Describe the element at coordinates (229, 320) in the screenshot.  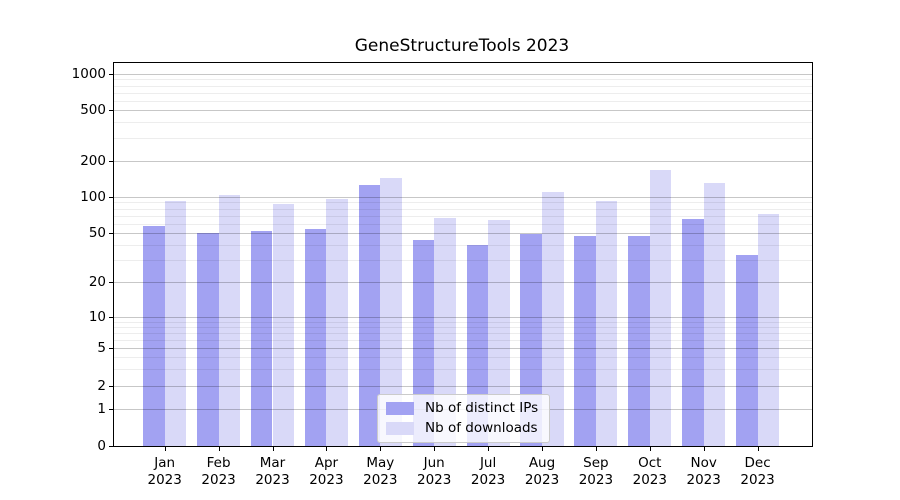
I see `bar-downloads-feb` at that location.